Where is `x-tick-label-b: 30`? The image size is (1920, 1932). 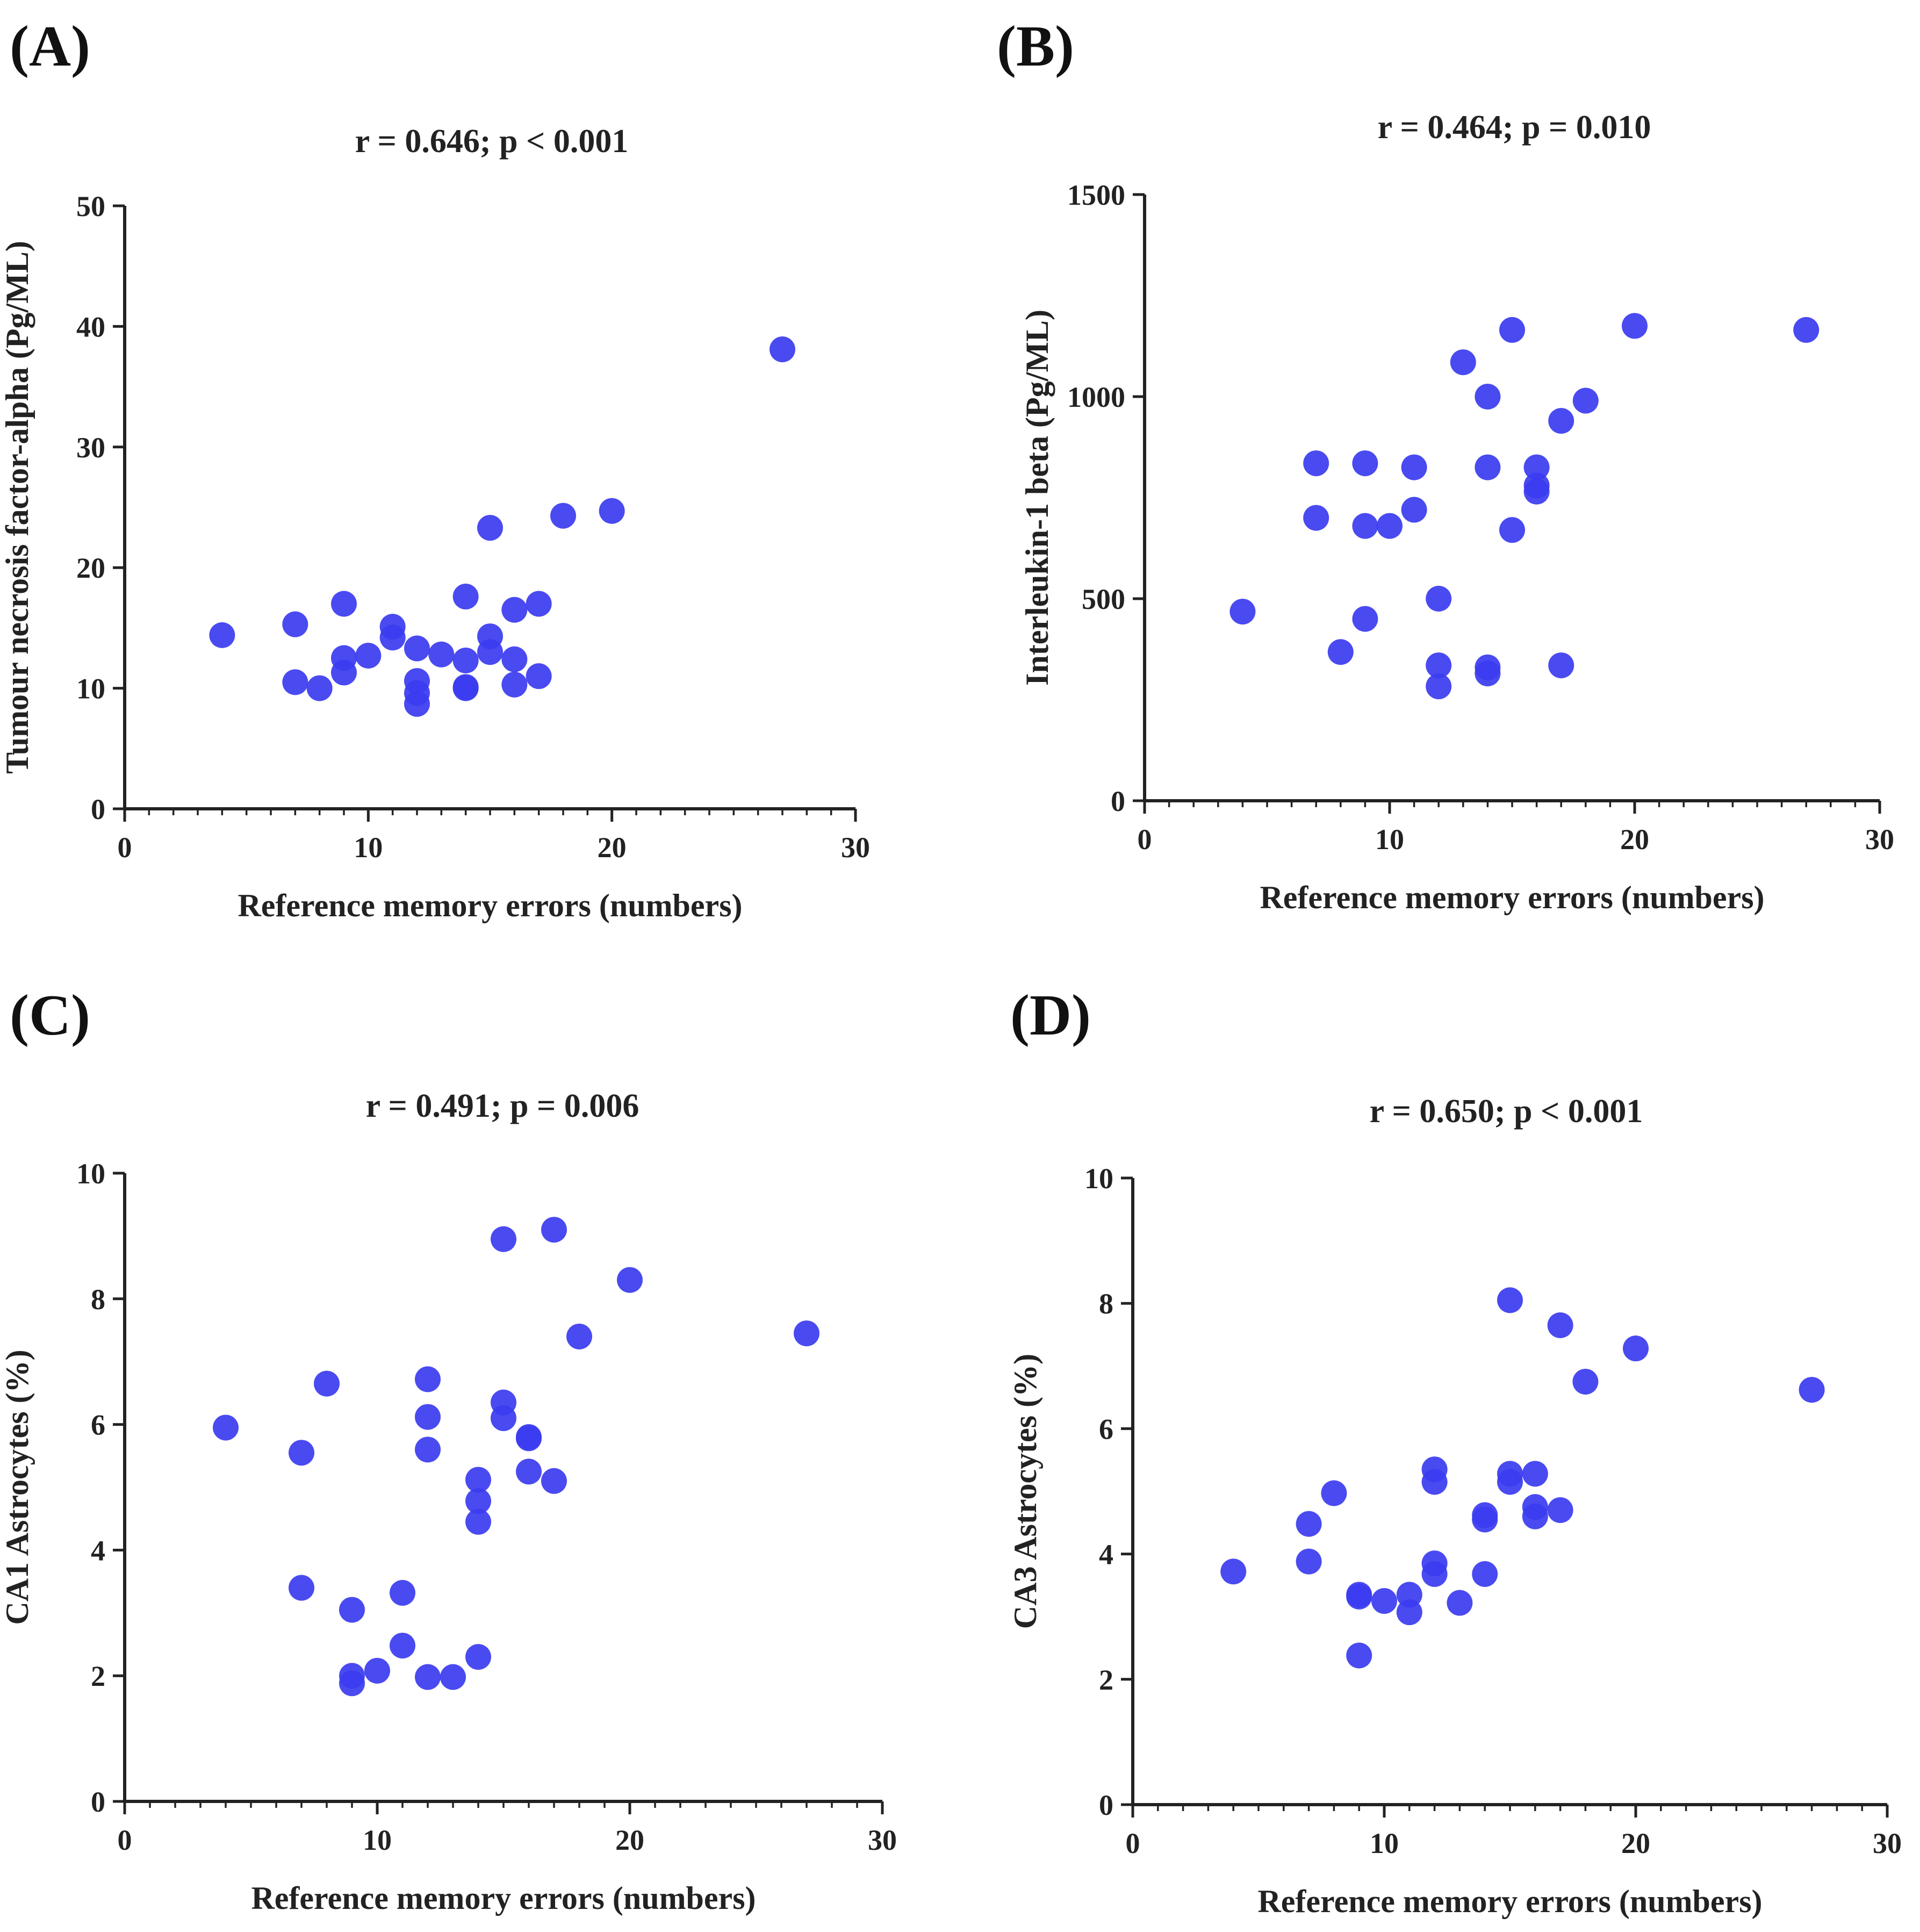 x-tick-label-b: 30 is located at coordinates (1879, 840).